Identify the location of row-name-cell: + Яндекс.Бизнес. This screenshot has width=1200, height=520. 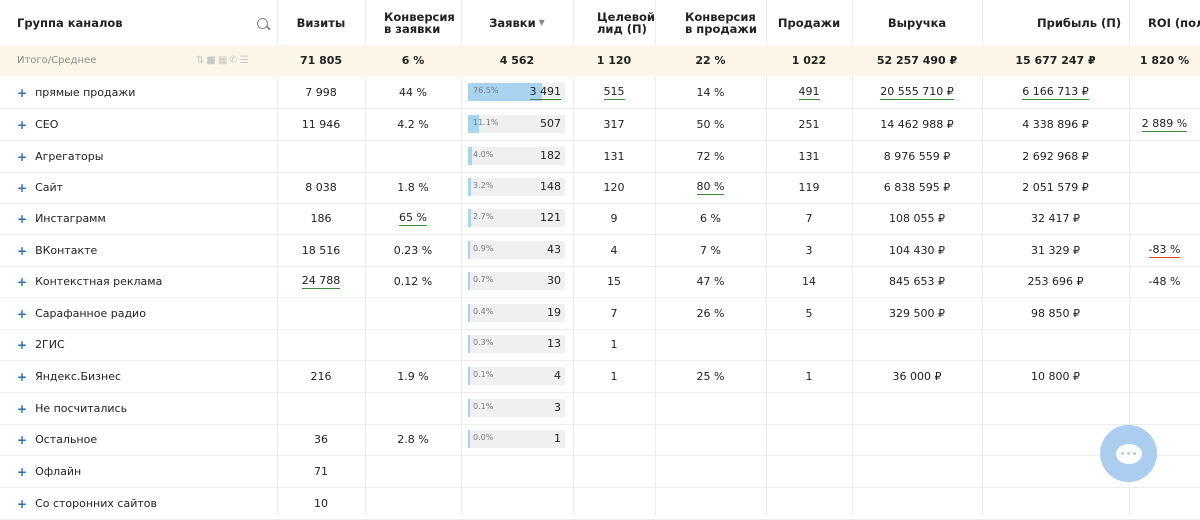
(138, 376).